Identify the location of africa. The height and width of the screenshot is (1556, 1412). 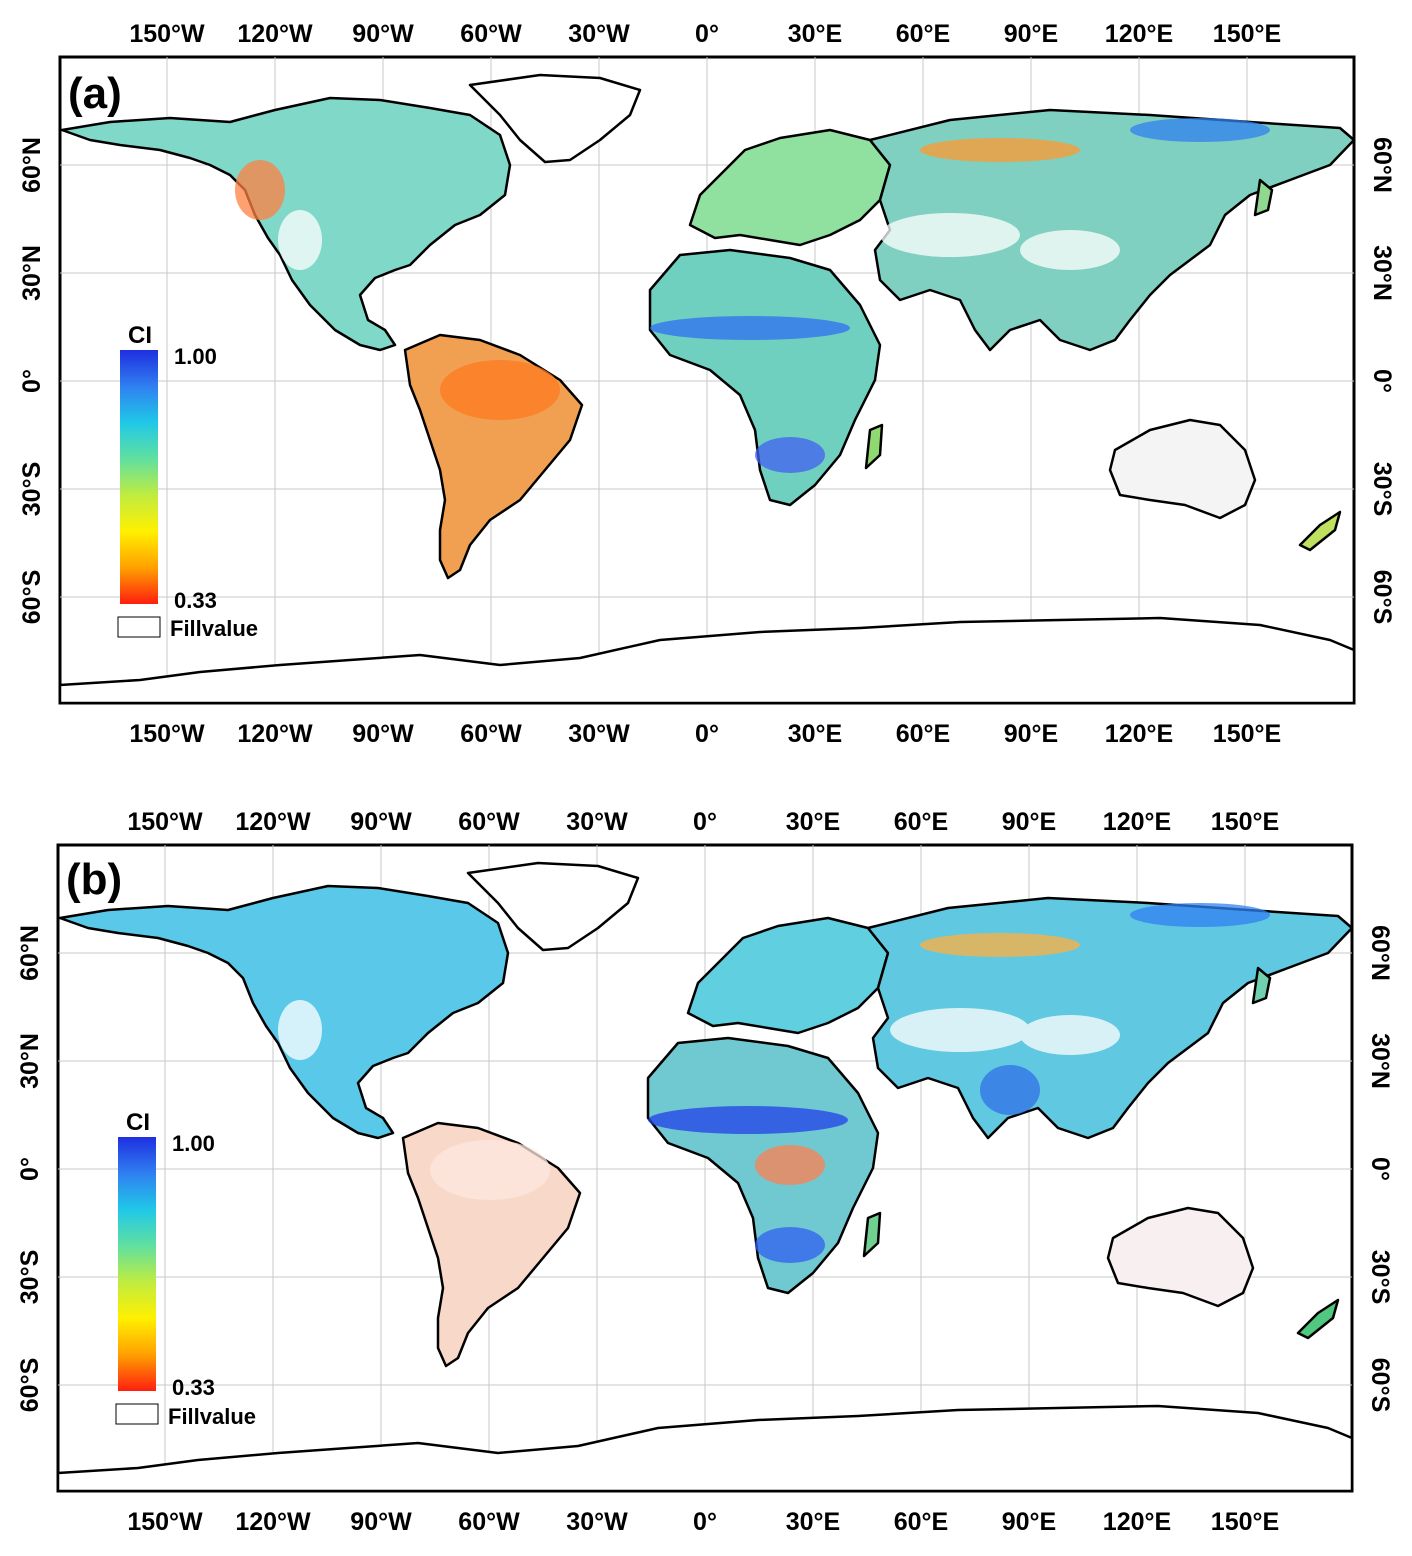
(765, 377).